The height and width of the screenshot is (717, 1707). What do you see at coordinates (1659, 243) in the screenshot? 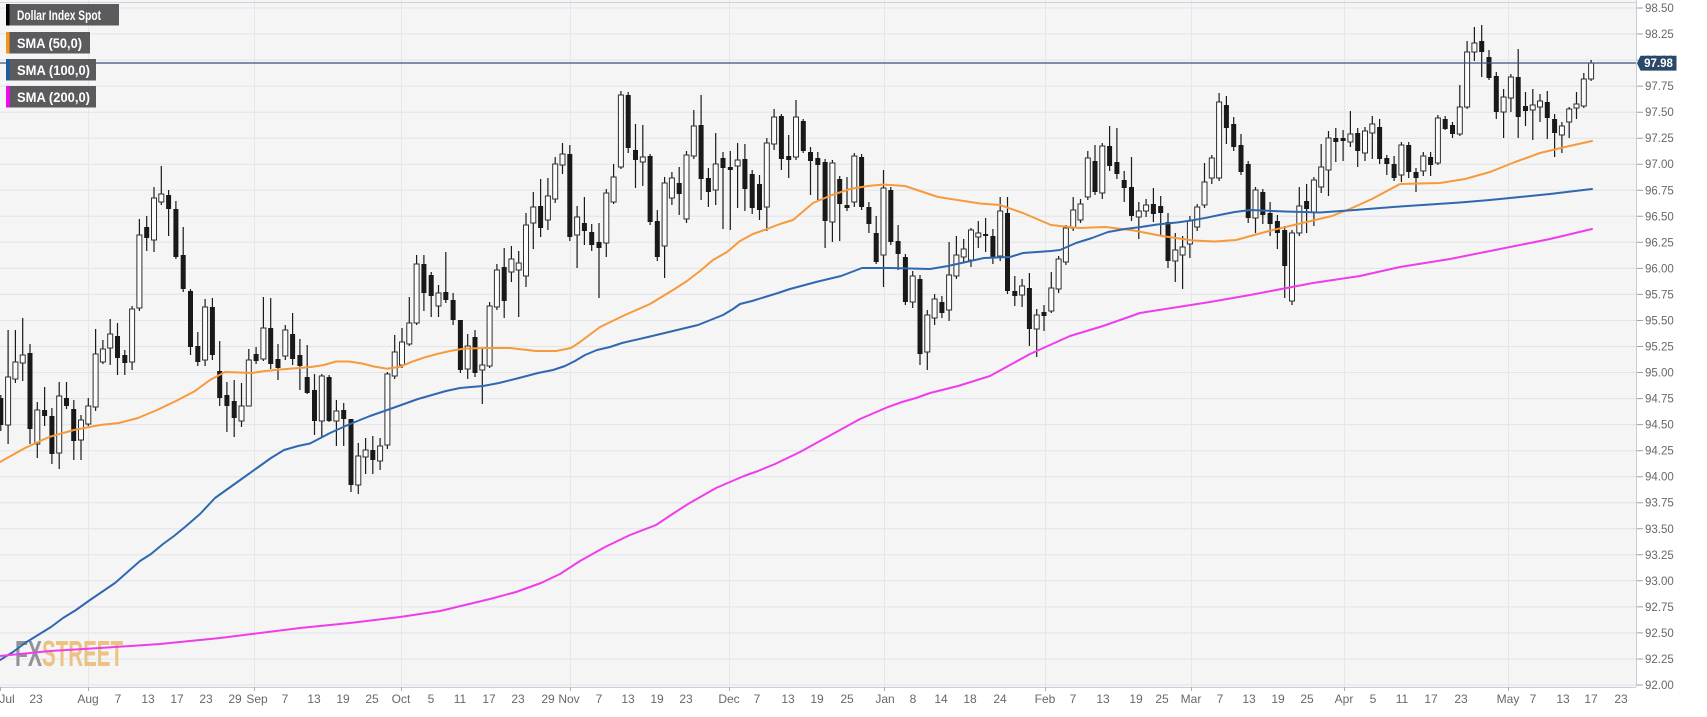
I see `svg-text: 96.25` at bounding box center [1659, 243].